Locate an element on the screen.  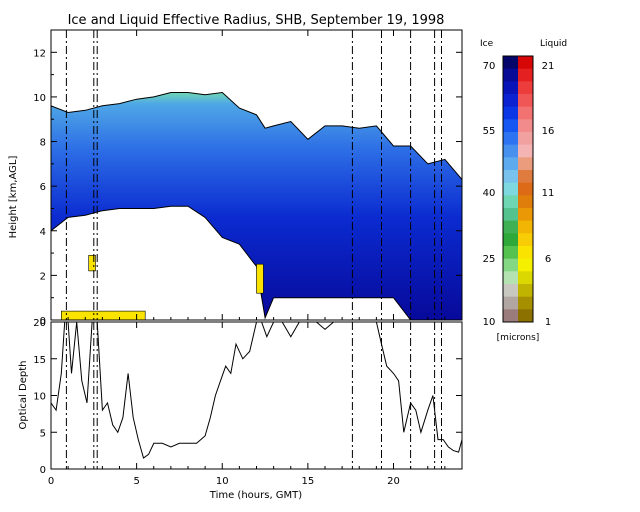
y-tick-label: 5 is located at coordinates (43, 433).